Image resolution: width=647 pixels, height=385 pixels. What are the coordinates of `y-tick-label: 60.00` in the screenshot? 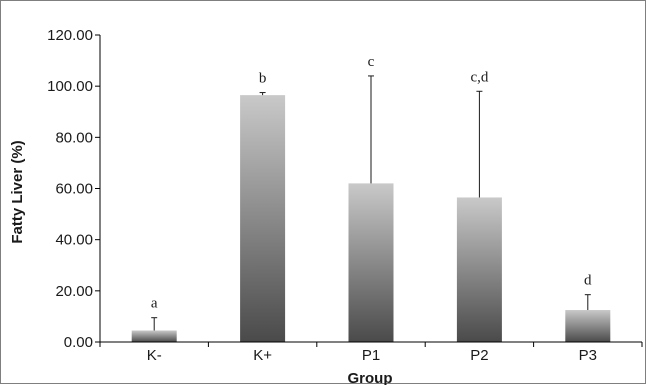 It's located at (74, 189).